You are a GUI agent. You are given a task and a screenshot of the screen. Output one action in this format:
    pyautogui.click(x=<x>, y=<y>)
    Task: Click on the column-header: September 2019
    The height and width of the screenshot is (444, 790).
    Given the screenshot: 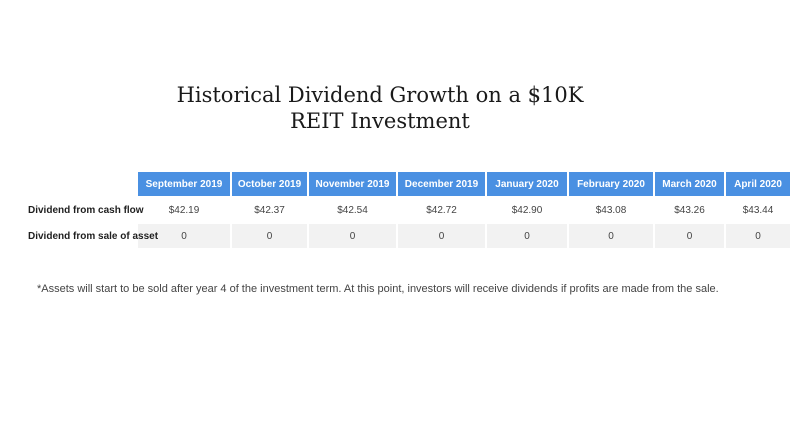 What is the action you would take?
    pyautogui.click(x=184, y=184)
    